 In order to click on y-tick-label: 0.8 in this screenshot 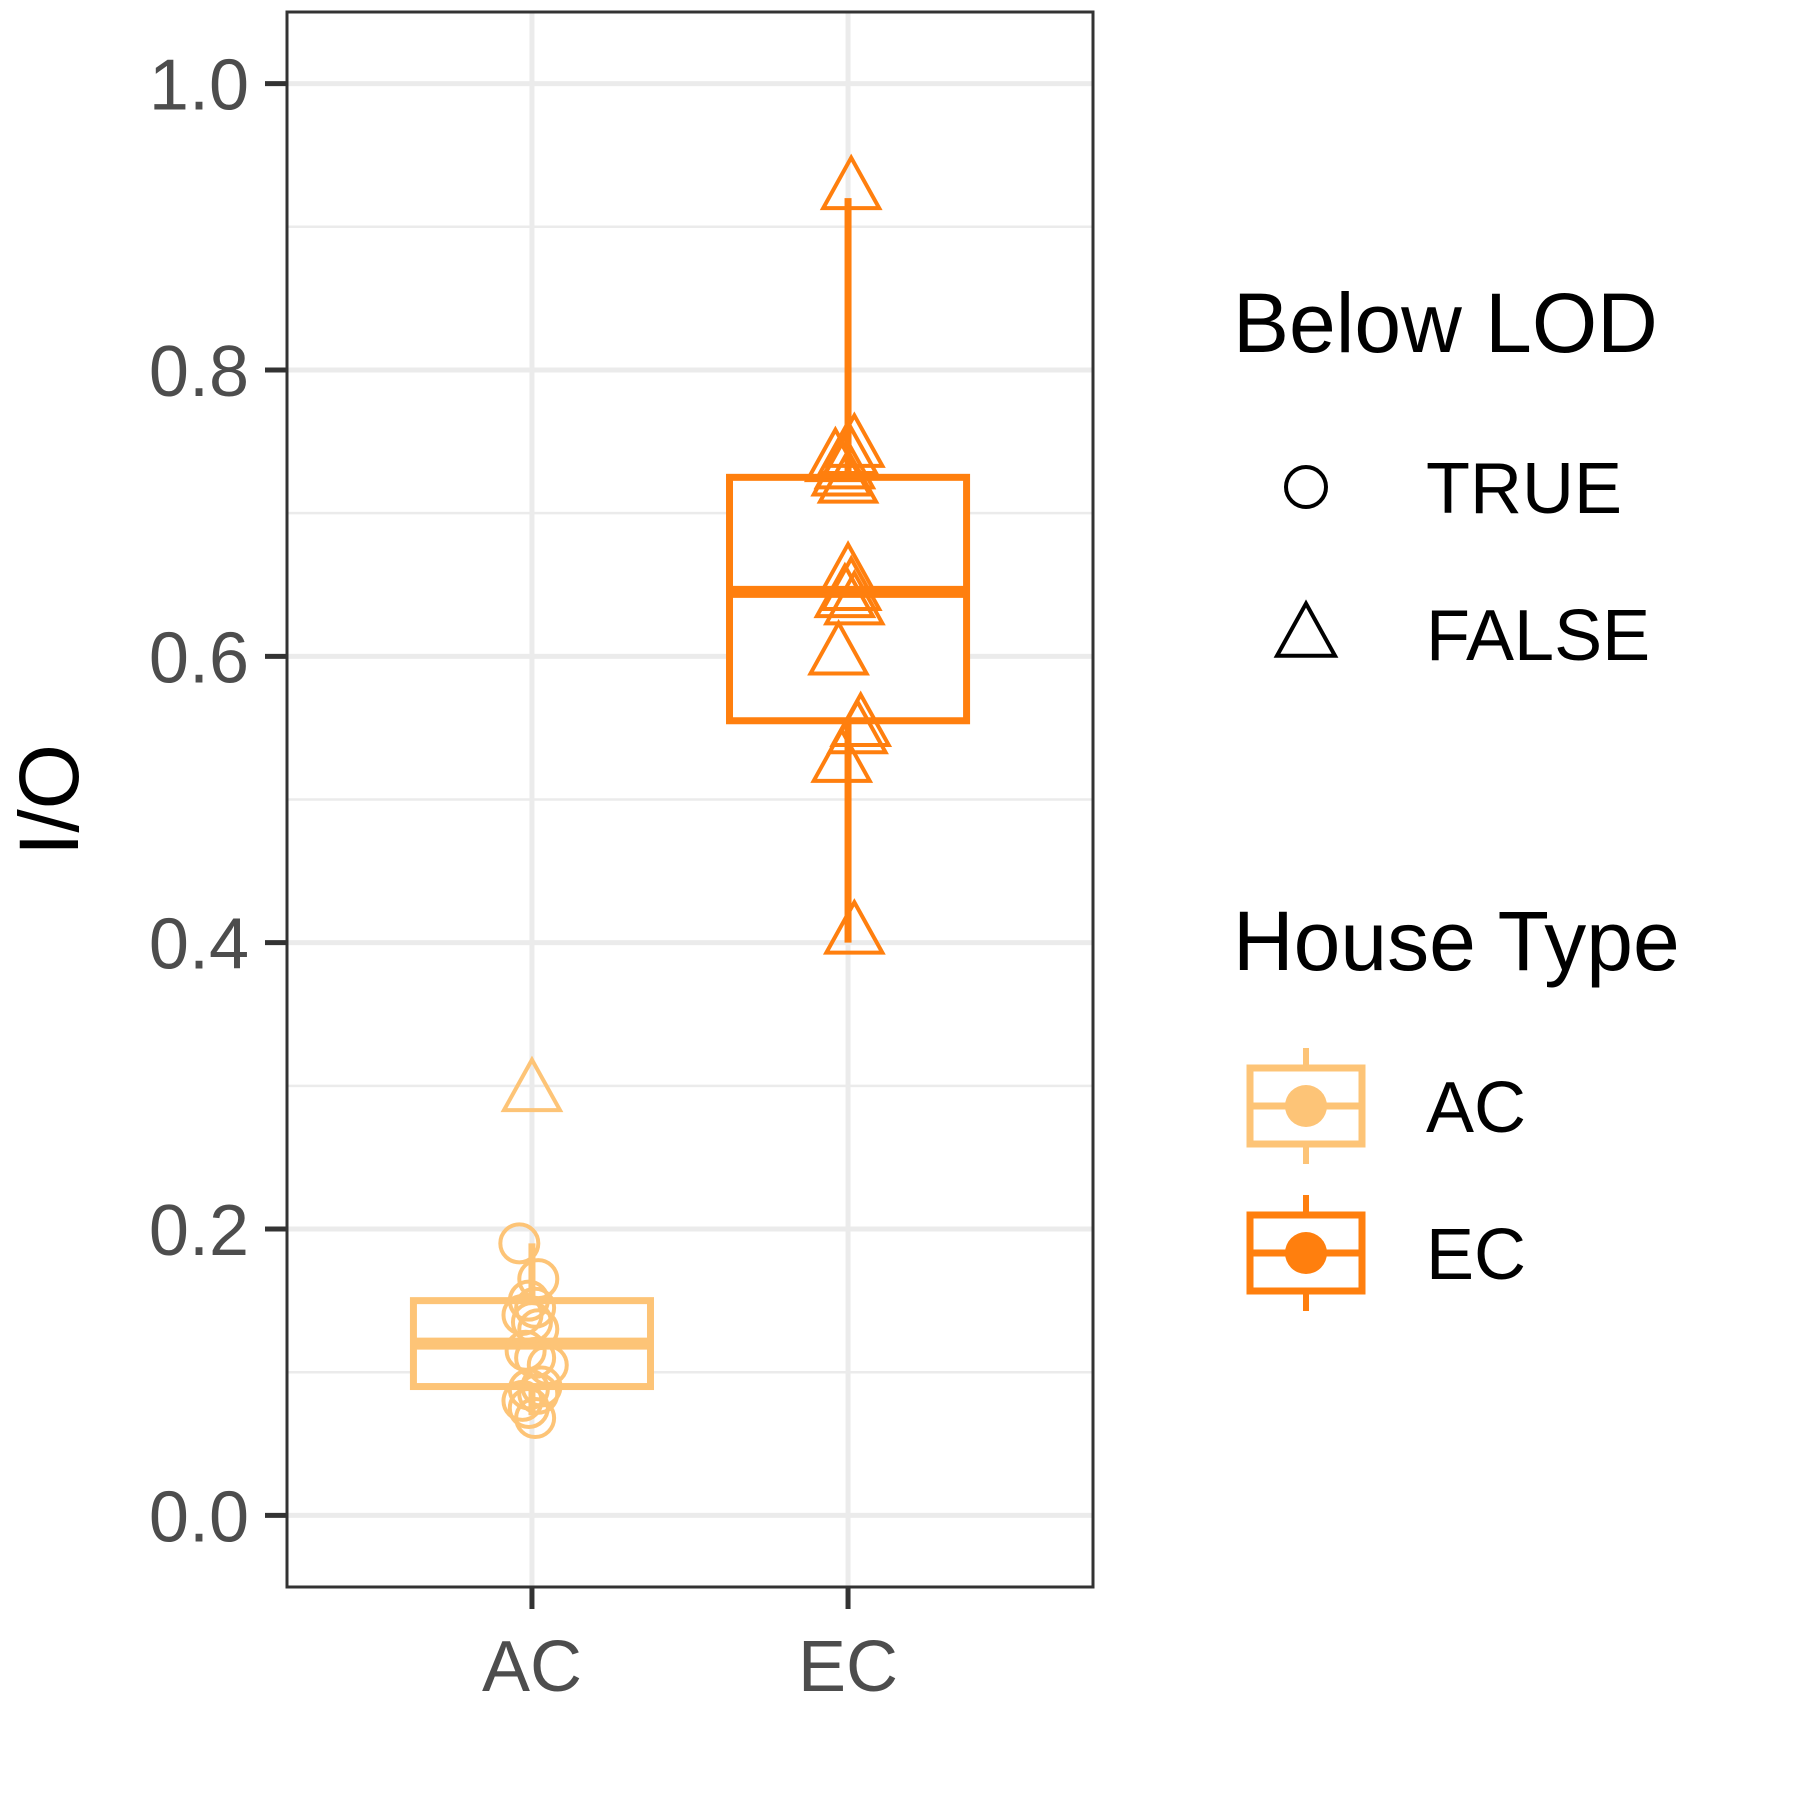, I will do `click(199, 372)`.